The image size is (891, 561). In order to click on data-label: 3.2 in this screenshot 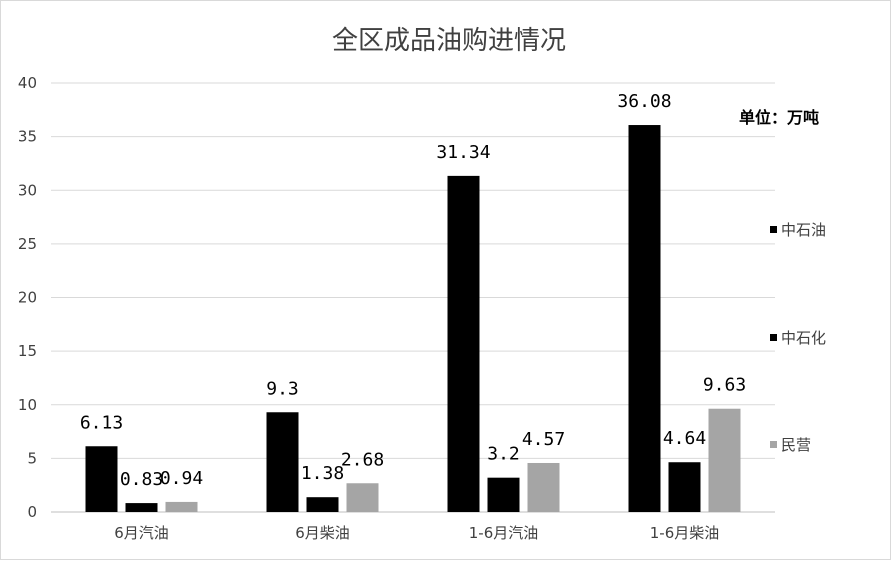, I will do `click(503, 454)`.